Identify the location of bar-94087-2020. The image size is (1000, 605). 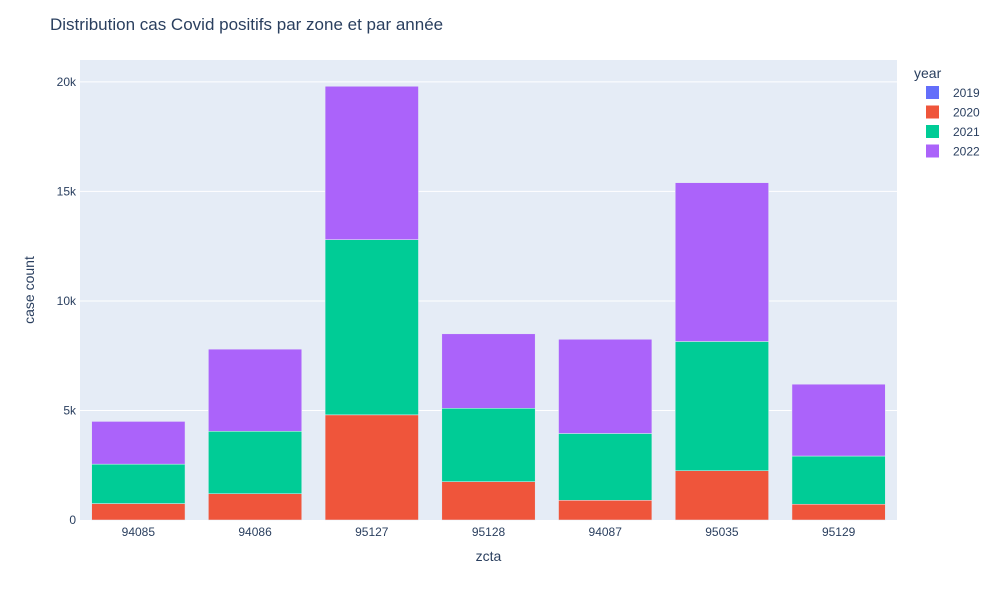
(605, 510).